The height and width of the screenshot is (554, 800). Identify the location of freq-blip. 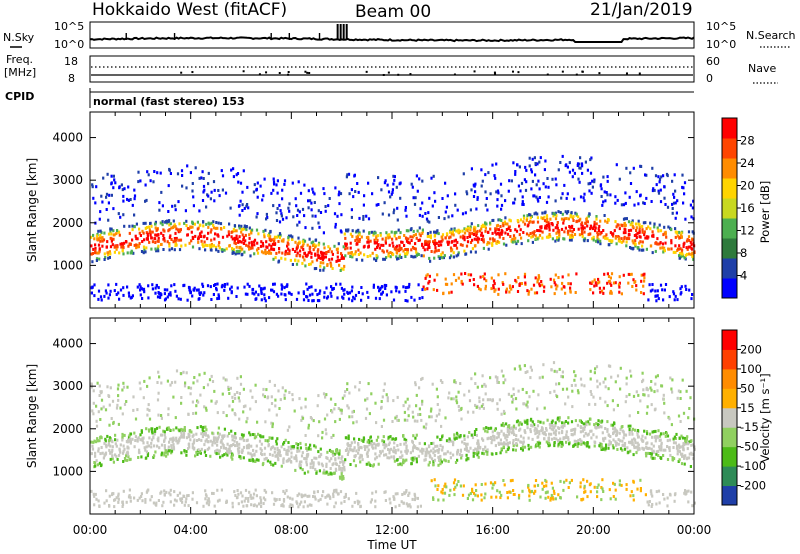
(192, 72).